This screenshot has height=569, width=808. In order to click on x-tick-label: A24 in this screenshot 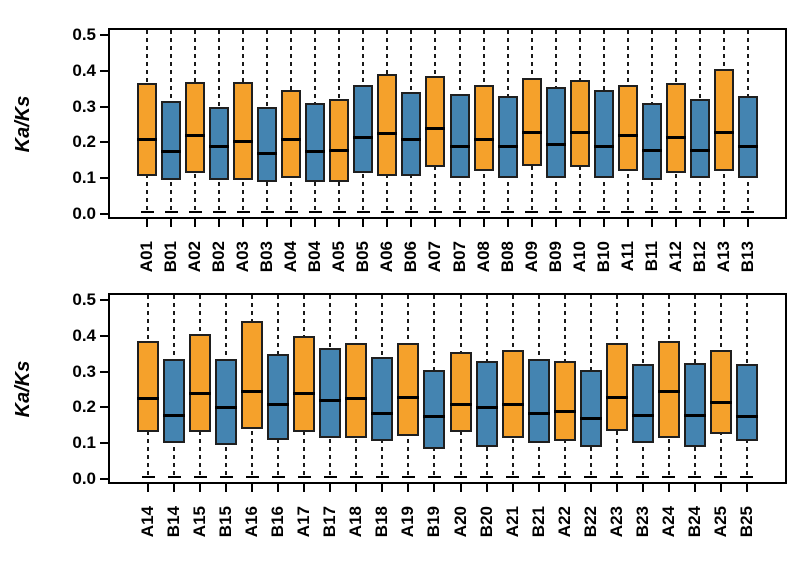, I will do `click(668, 522)`.